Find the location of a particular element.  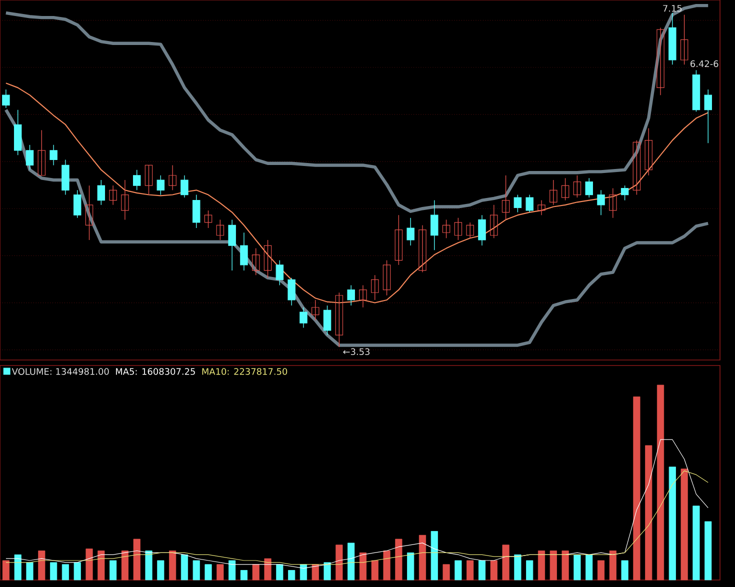

annotation: 7.15 is located at coordinates (672, 8).